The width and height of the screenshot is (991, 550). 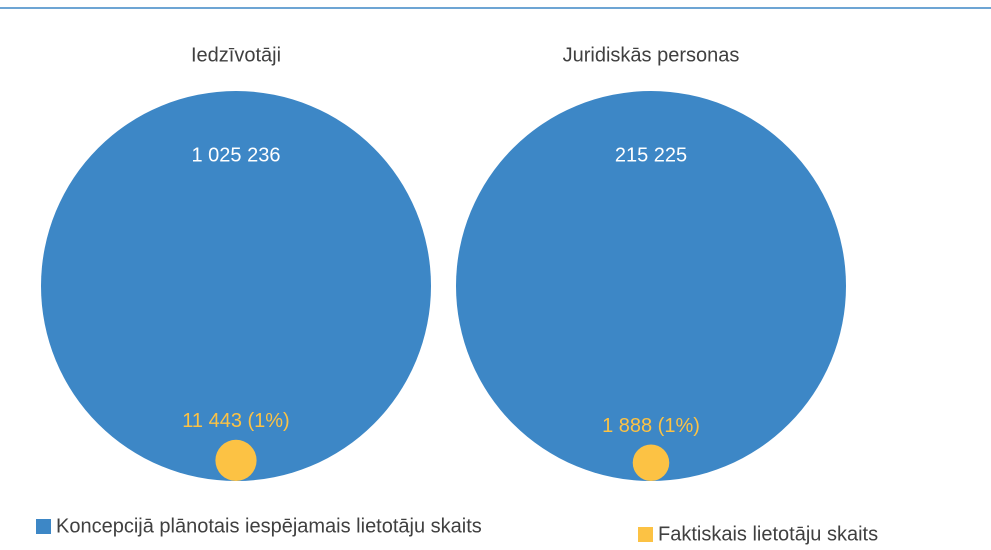 What do you see at coordinates (651, 426) in the screenshot?
I see `value-label: 1 888 (1%)` at bounding box center [651, 426].